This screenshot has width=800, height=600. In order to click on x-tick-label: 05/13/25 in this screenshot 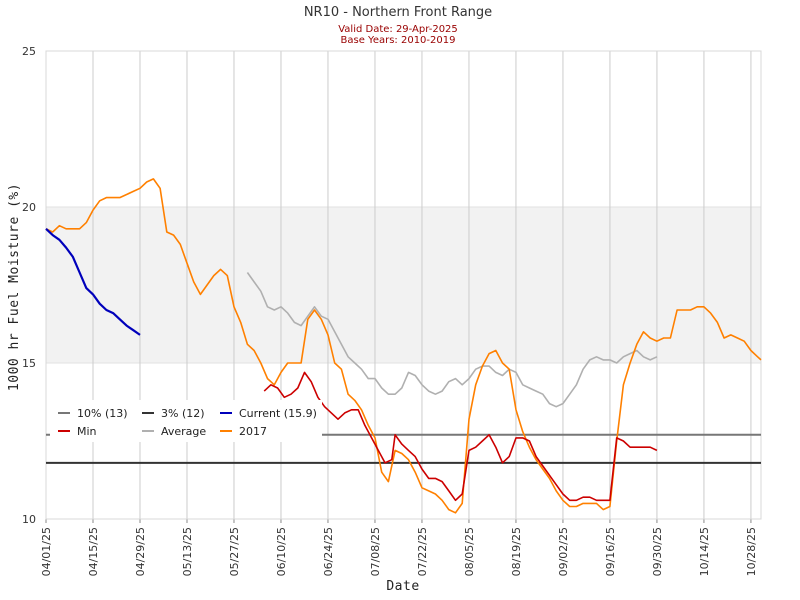, I will do `click(187, 551)`.